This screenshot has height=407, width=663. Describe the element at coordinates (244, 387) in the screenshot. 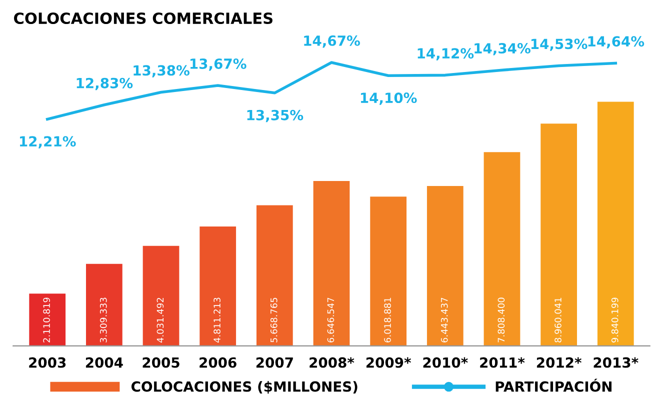

I see `legend-label: COLOCACIONES ($MILLONES)` at that location.